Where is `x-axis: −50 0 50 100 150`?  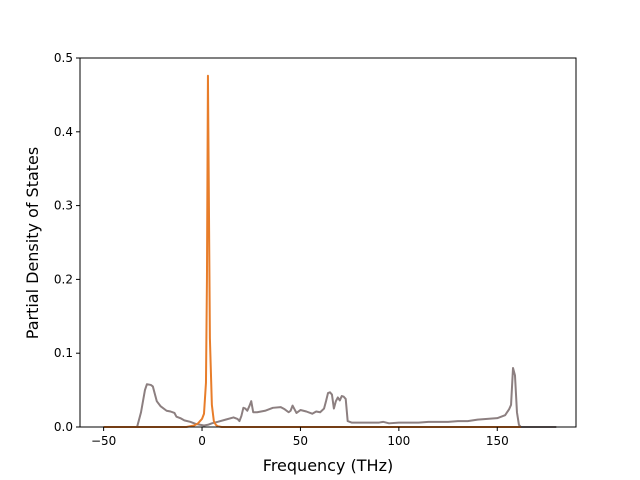
x-axis: −50 0 50 100 150 is located at coordinates (300, 437).